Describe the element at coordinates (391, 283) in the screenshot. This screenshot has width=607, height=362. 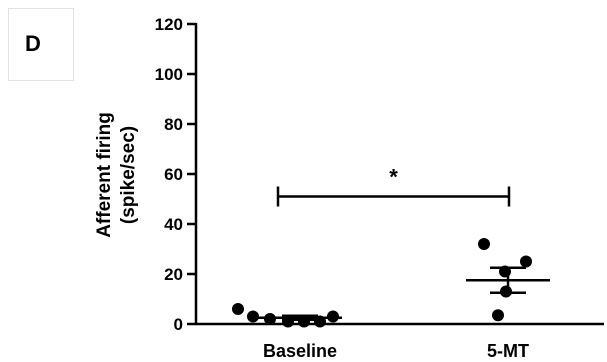
I see `data-marks` at that location.